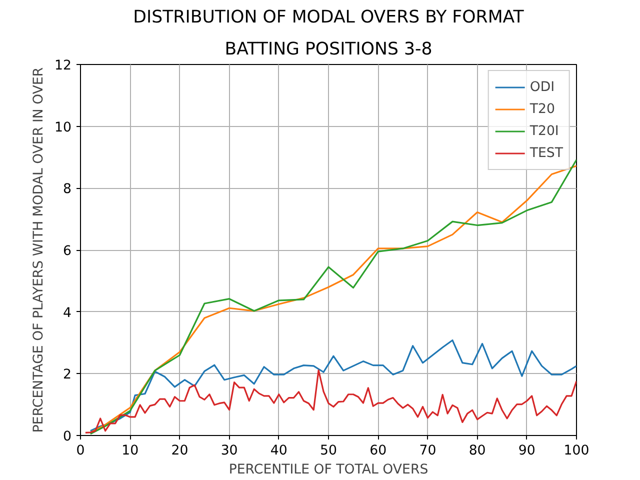  What do you see at coordinates (328, 18) in the screenshot?
I see `chart-title: DISTRIBUTION OF MODAL OVERS BY FORMAT` at bounding box center [328, 18].